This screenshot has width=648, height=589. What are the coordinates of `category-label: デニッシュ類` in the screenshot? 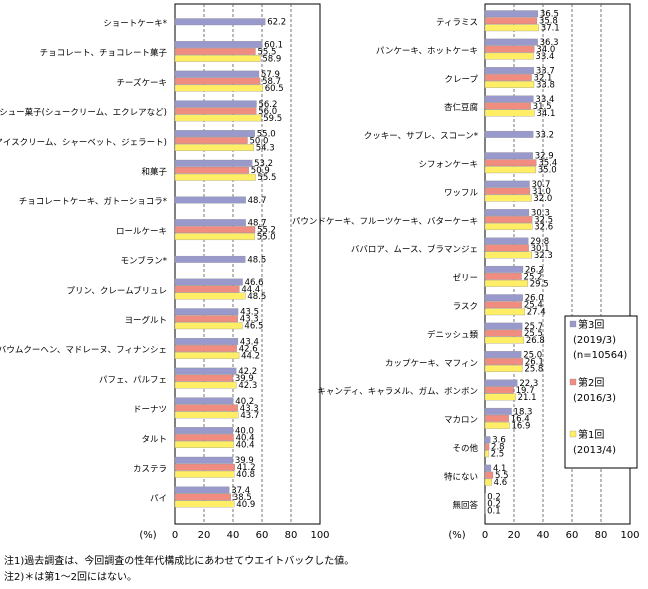 It's located at (453, 334).